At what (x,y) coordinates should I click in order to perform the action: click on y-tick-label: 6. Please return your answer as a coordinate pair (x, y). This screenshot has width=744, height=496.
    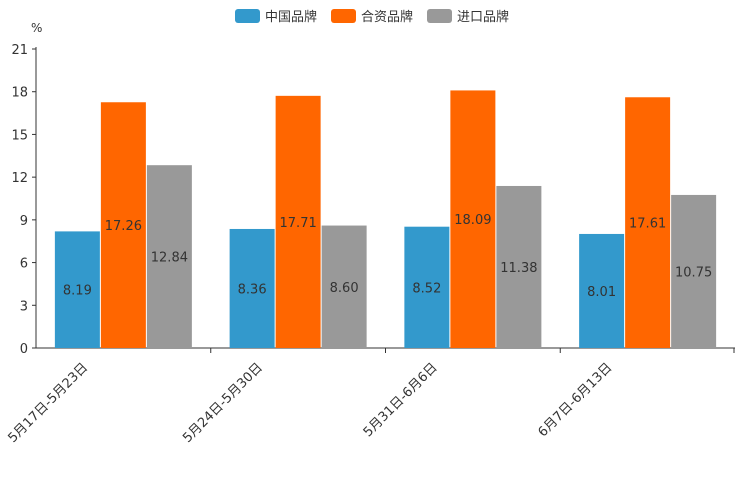
    Looking at the image, I should click on (24, 264).